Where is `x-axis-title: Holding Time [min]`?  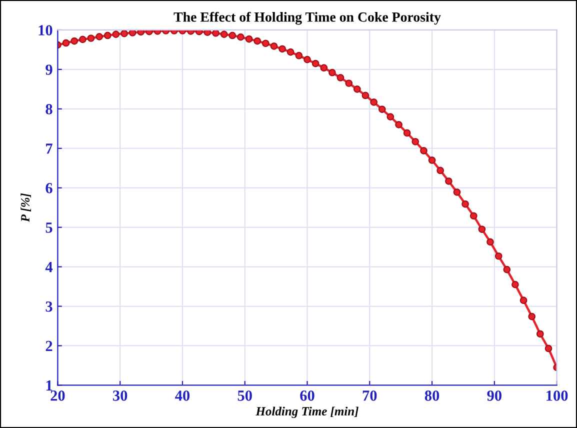 x-axis-title: Holding Time [min] is located at coordinates (307, 412).